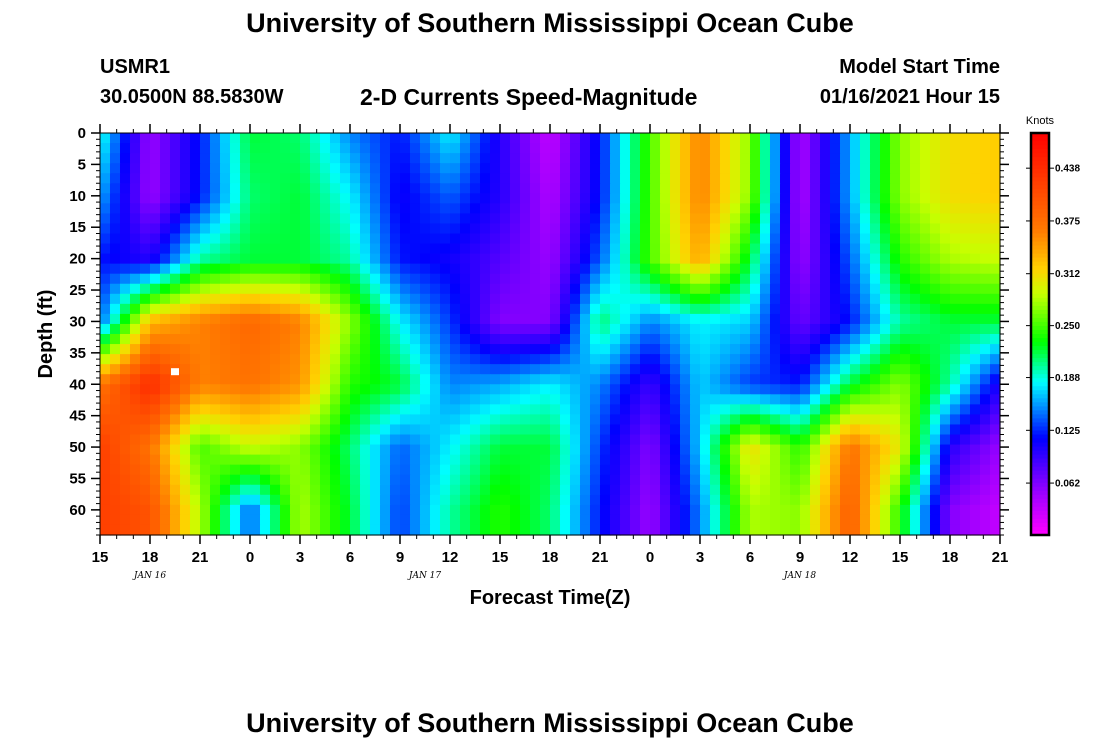 The image size is (1100, 750). I want to click on date-label: JAN 17, so click(424, 576).